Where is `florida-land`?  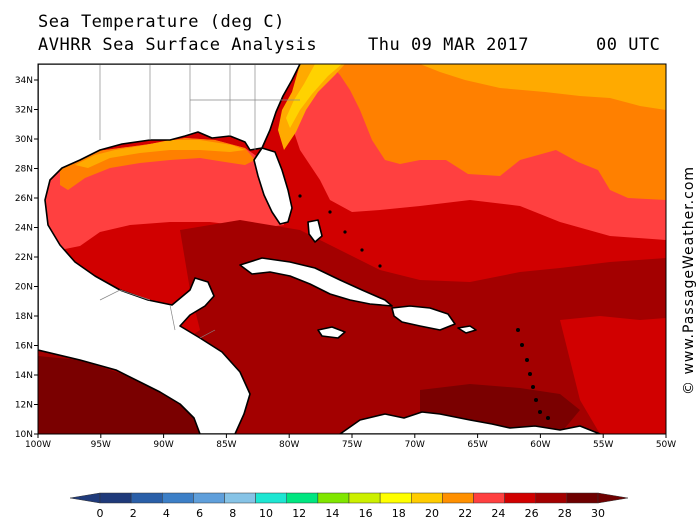 florida-land is located at coordinates (273, 186).